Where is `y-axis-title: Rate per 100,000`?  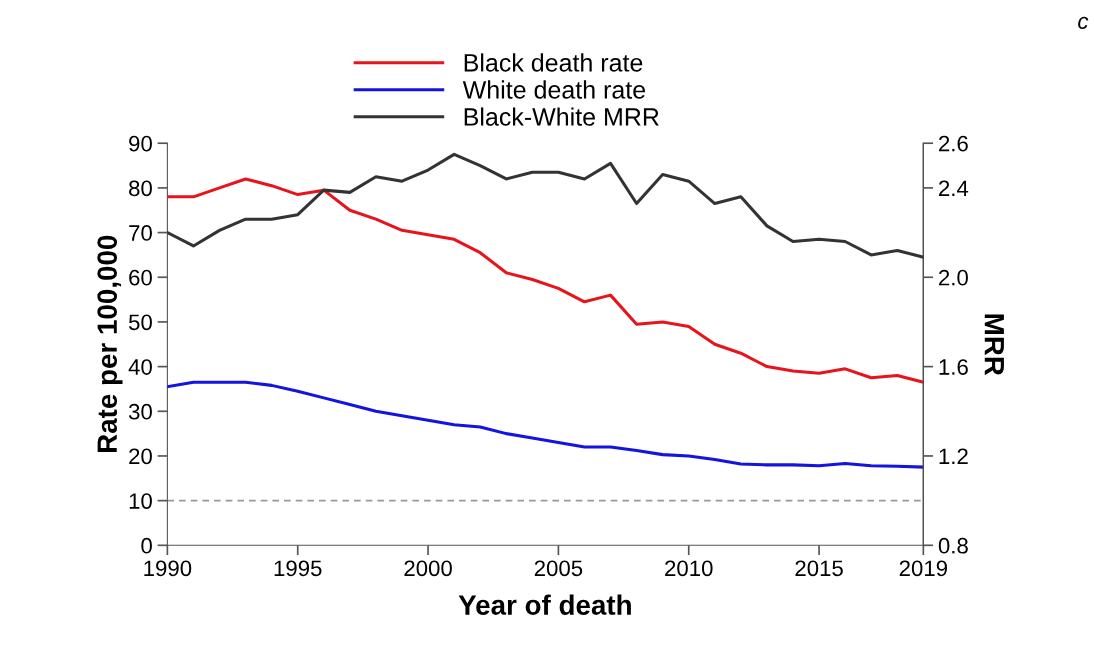
y-axis-title: Rate per 100,000 is located at coordinates (110, 344).